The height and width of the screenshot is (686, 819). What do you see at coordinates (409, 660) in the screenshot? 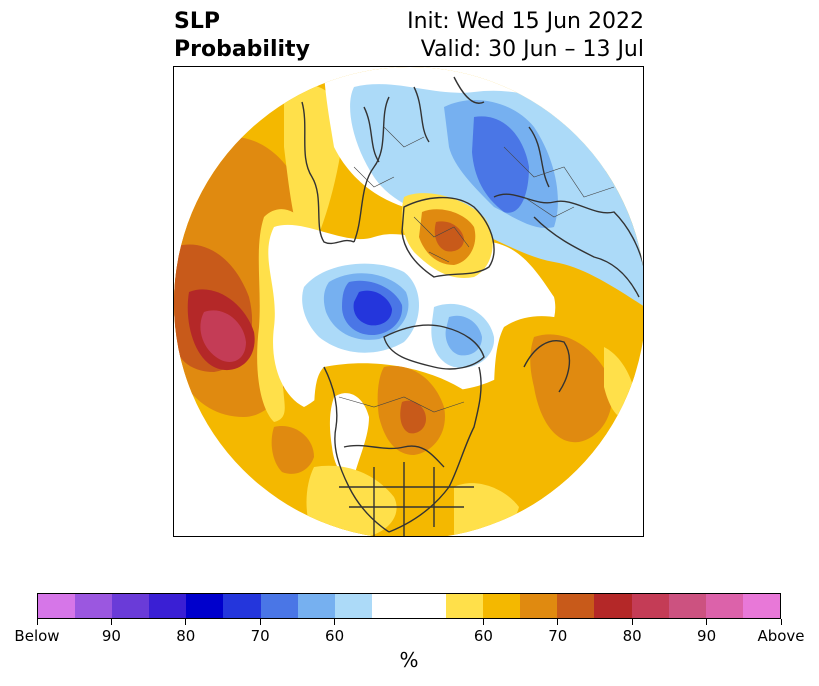
I see `colorbar-unit: %` at bounding box center [409, 660].